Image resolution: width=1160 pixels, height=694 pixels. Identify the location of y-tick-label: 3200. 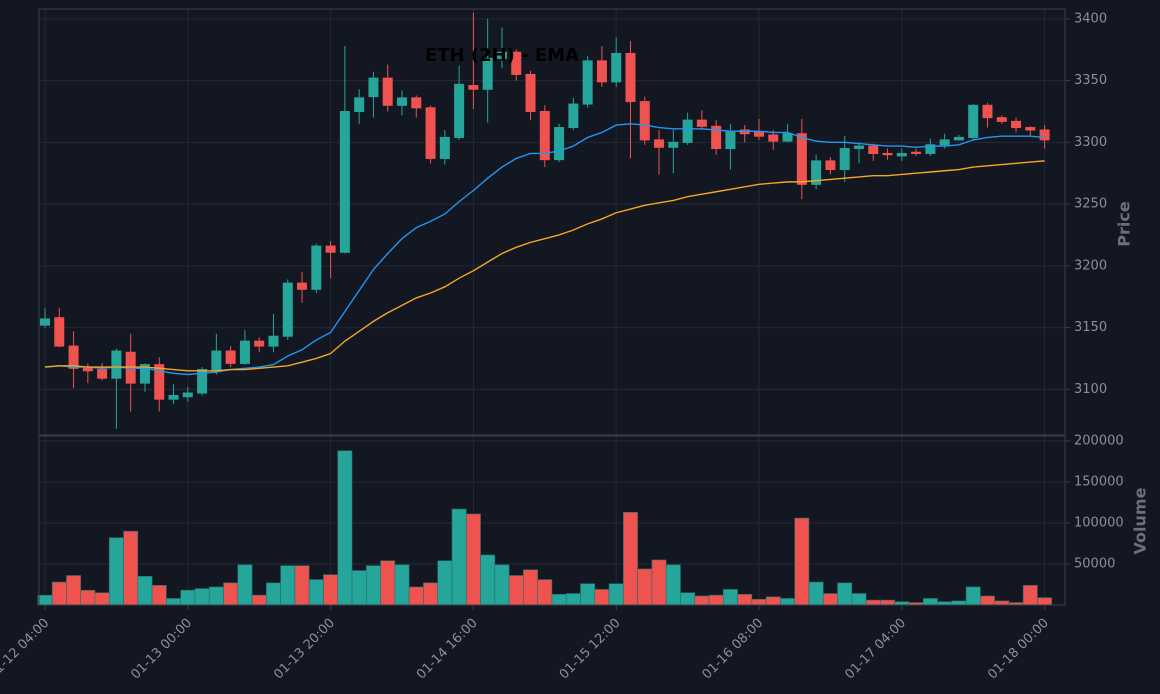
(1090, 265).